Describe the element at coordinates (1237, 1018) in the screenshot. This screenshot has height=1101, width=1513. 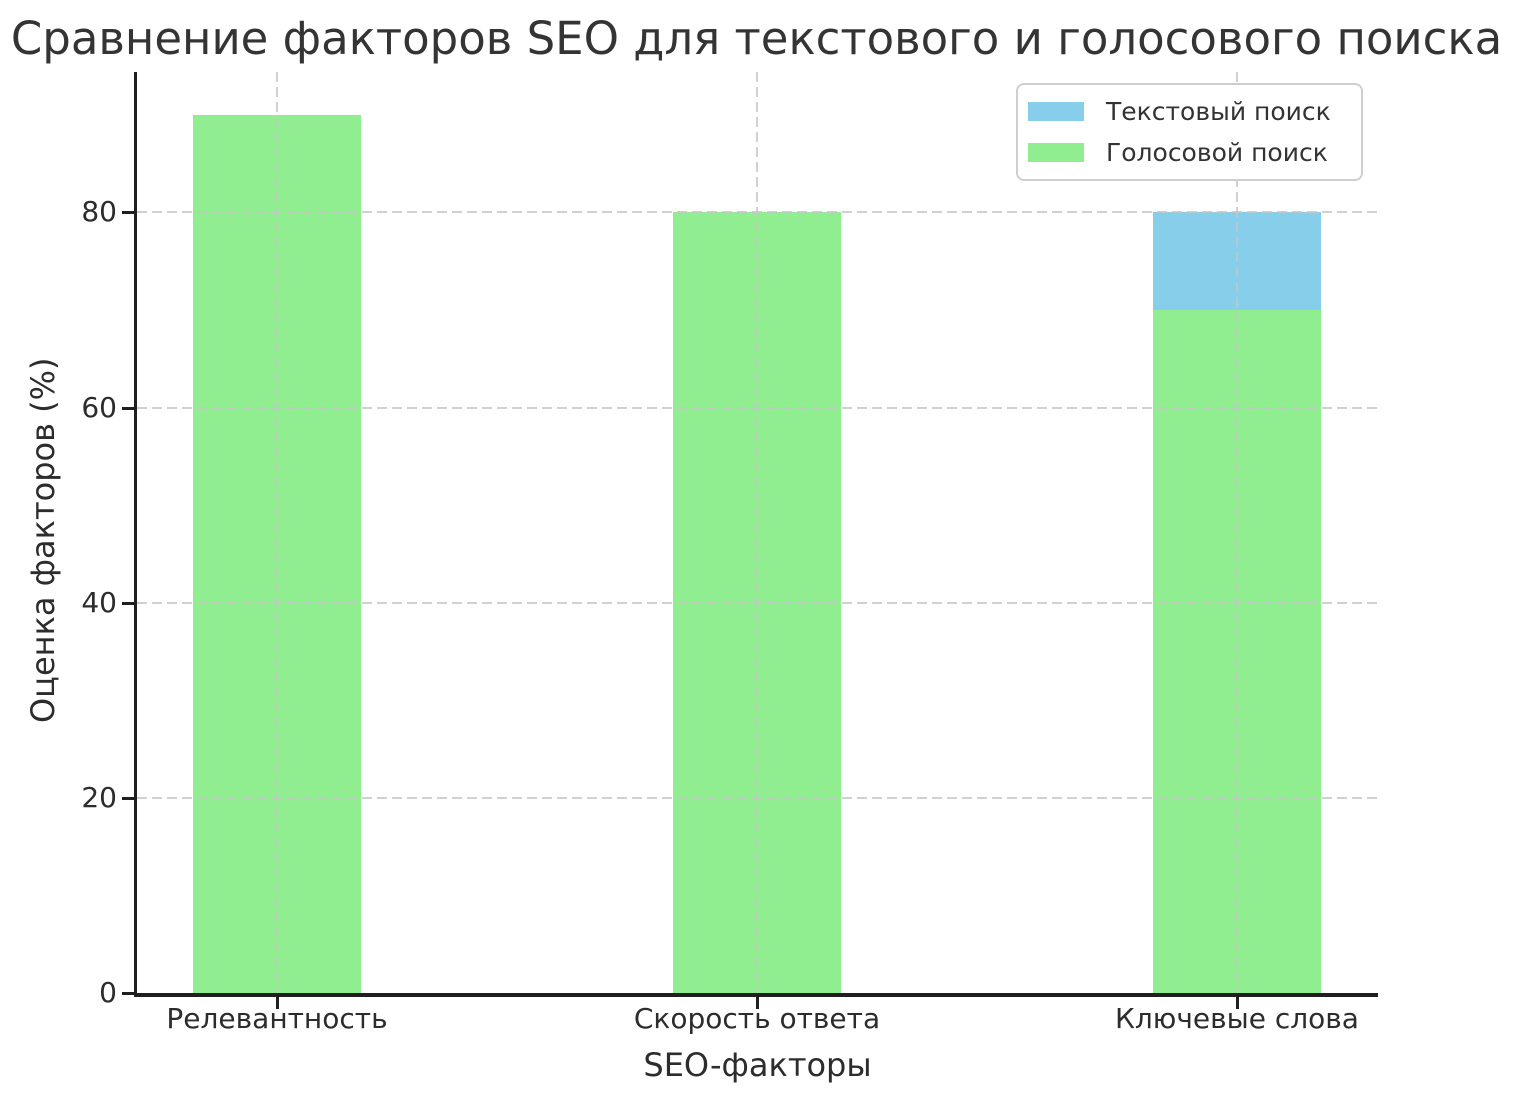
I see `x-tick-label-2: Ключевые слова` at that location.